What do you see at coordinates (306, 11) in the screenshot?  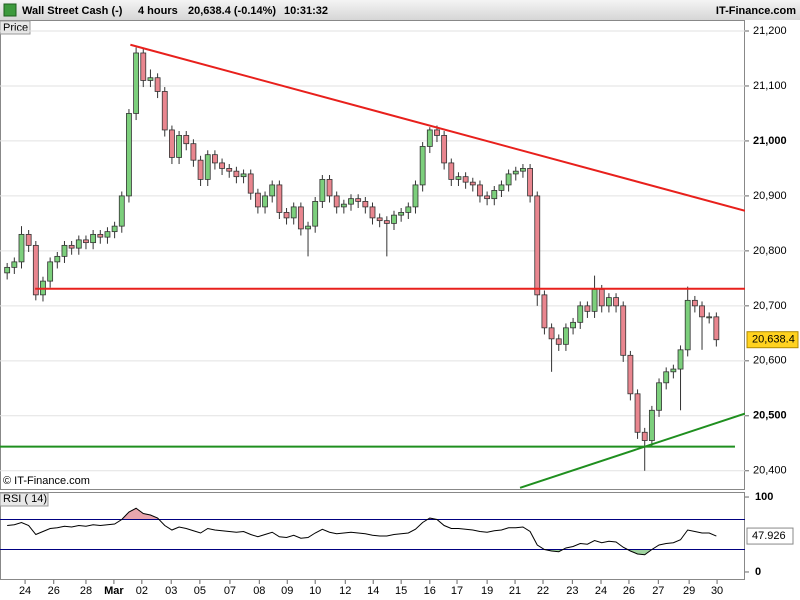 I see `time: 10:31:32` at bounding box center [306, 11].